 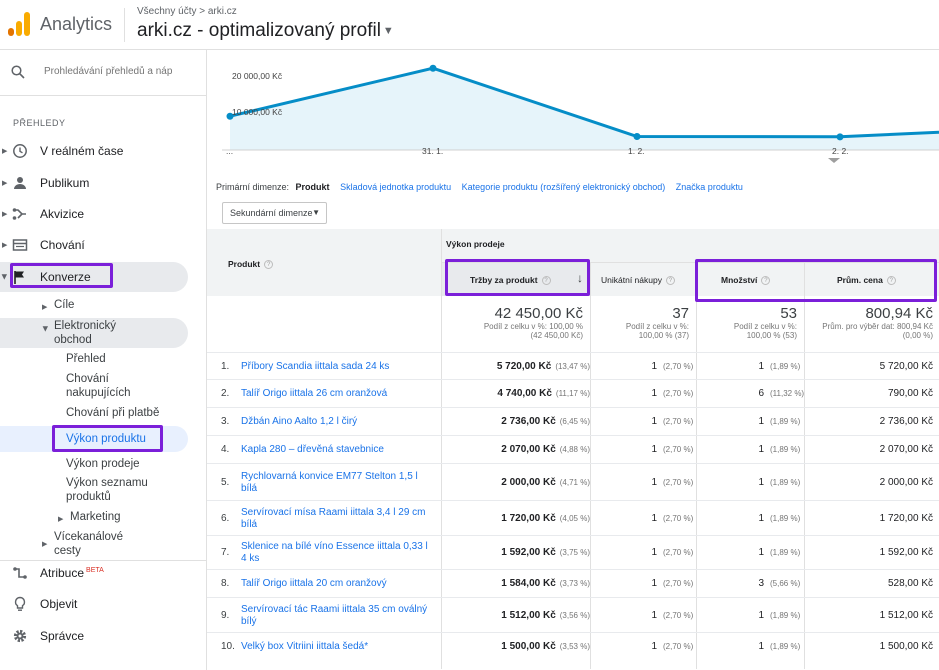 What do you see at coordinates (251, 264) in the screenshot?
I see `column-header-product: Produkt?` at bounding box center [251, 264].